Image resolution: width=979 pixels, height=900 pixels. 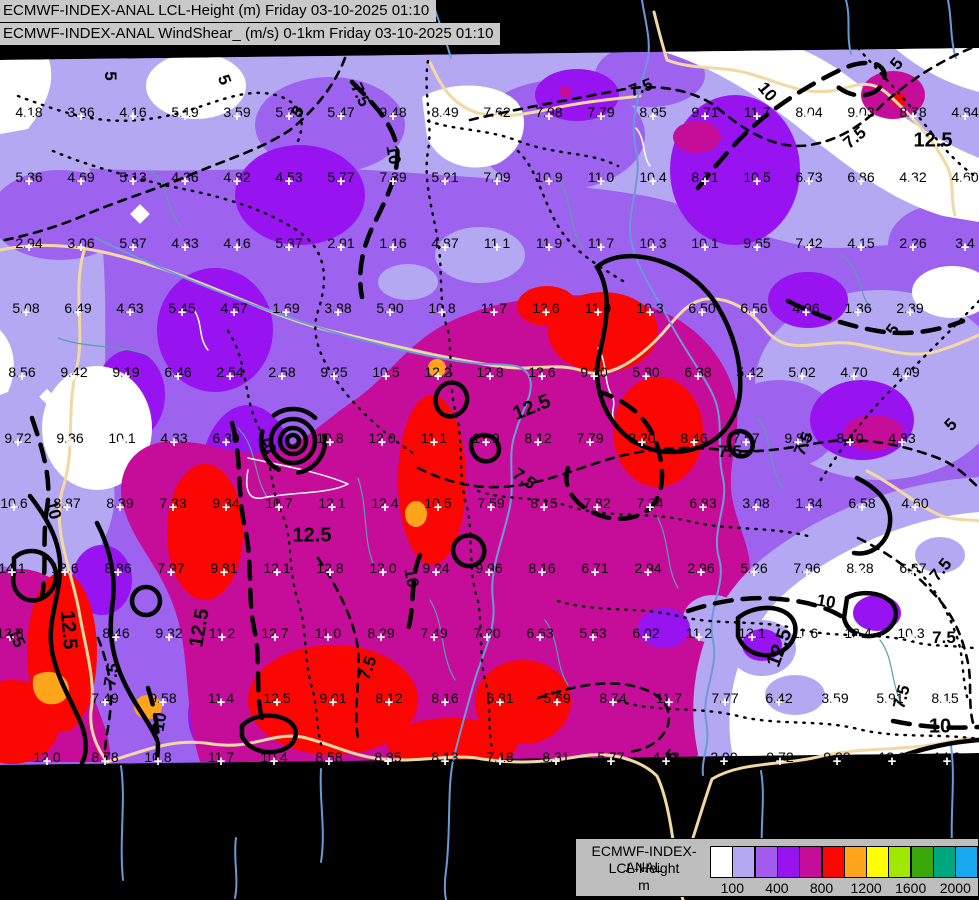 I want to click on station-value: 5.19 +, so click(x=185, y=114).